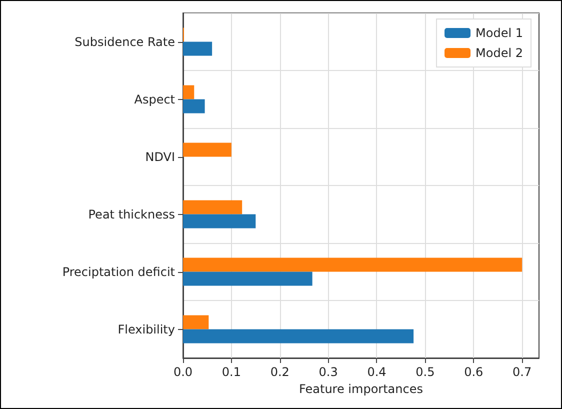 This screenshot has height=409, width=562. I want to click on x-tick-label: 0.7, so click(522, 372).